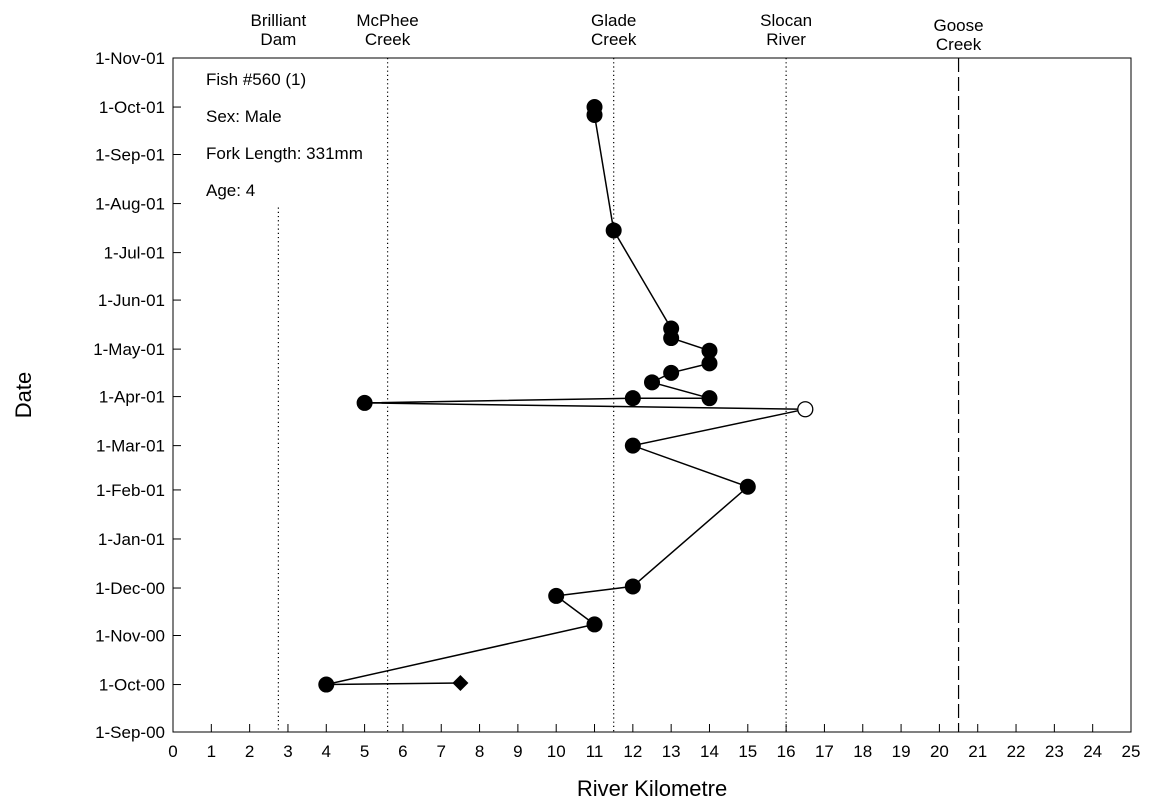 Image resolution: width=1151 pixels, height=807 pixels. I want to click on y-tick-label: 1-Sep-00, so click(130, 732).